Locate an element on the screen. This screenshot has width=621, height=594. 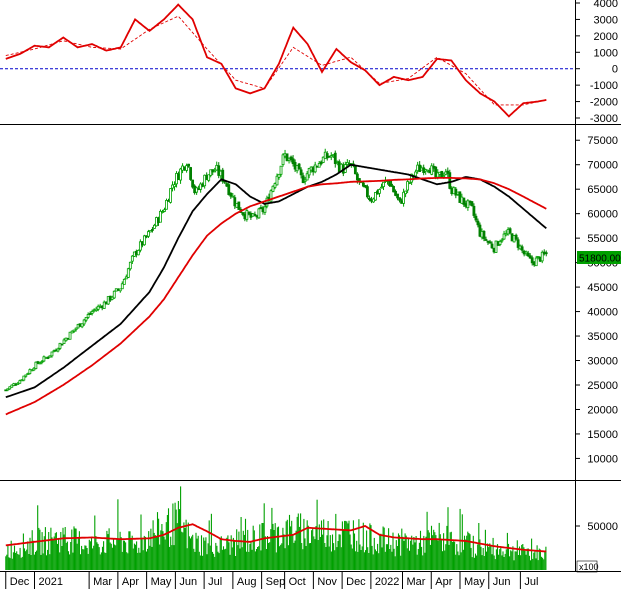
x-tick-label: Jul is located at coordinates (531, 582).